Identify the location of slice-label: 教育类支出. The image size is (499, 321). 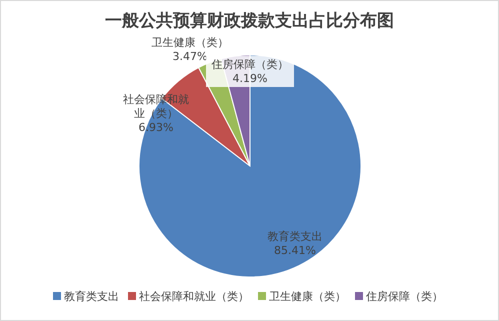
(295, 236).